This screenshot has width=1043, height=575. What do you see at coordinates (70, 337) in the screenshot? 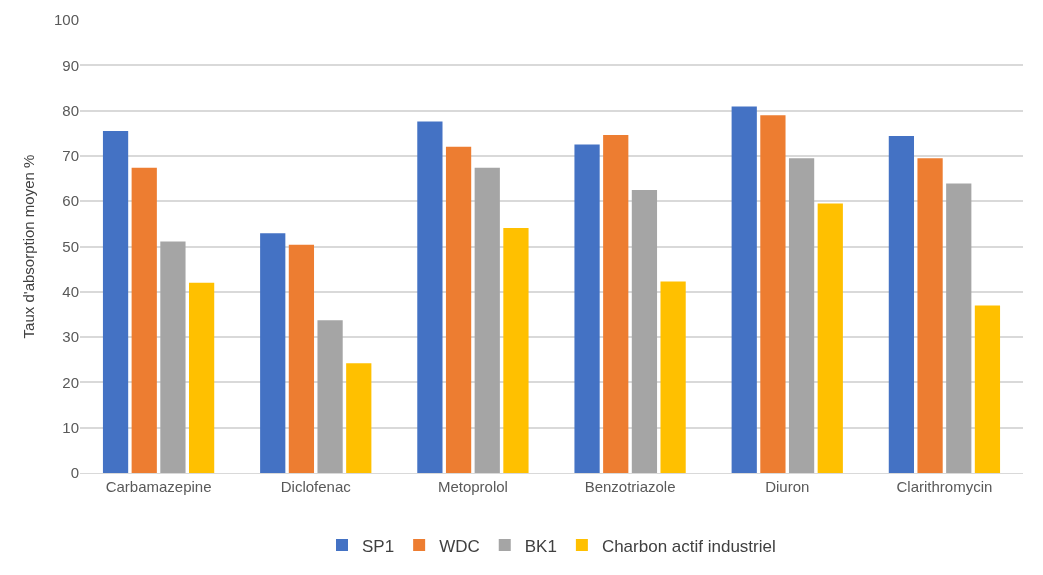
I see `y-tick-label: 30` at bounding box center [70, 337].